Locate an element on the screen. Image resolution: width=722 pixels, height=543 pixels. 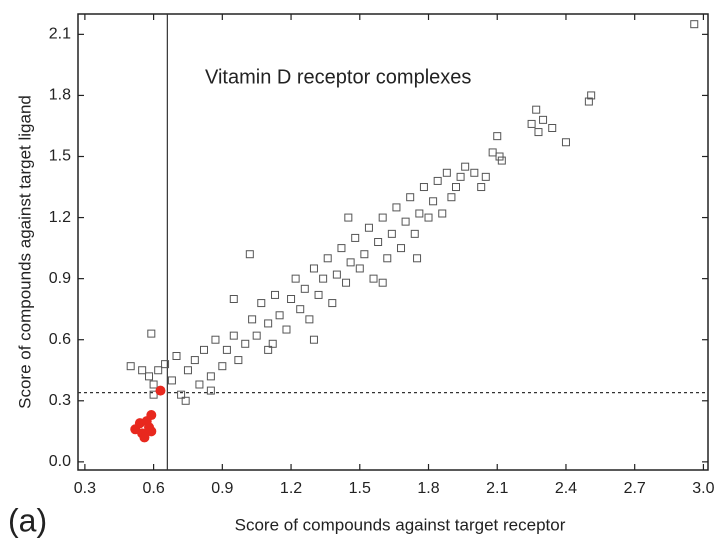
y-tick-label: 1.8 is located at coordinates (60, 95).